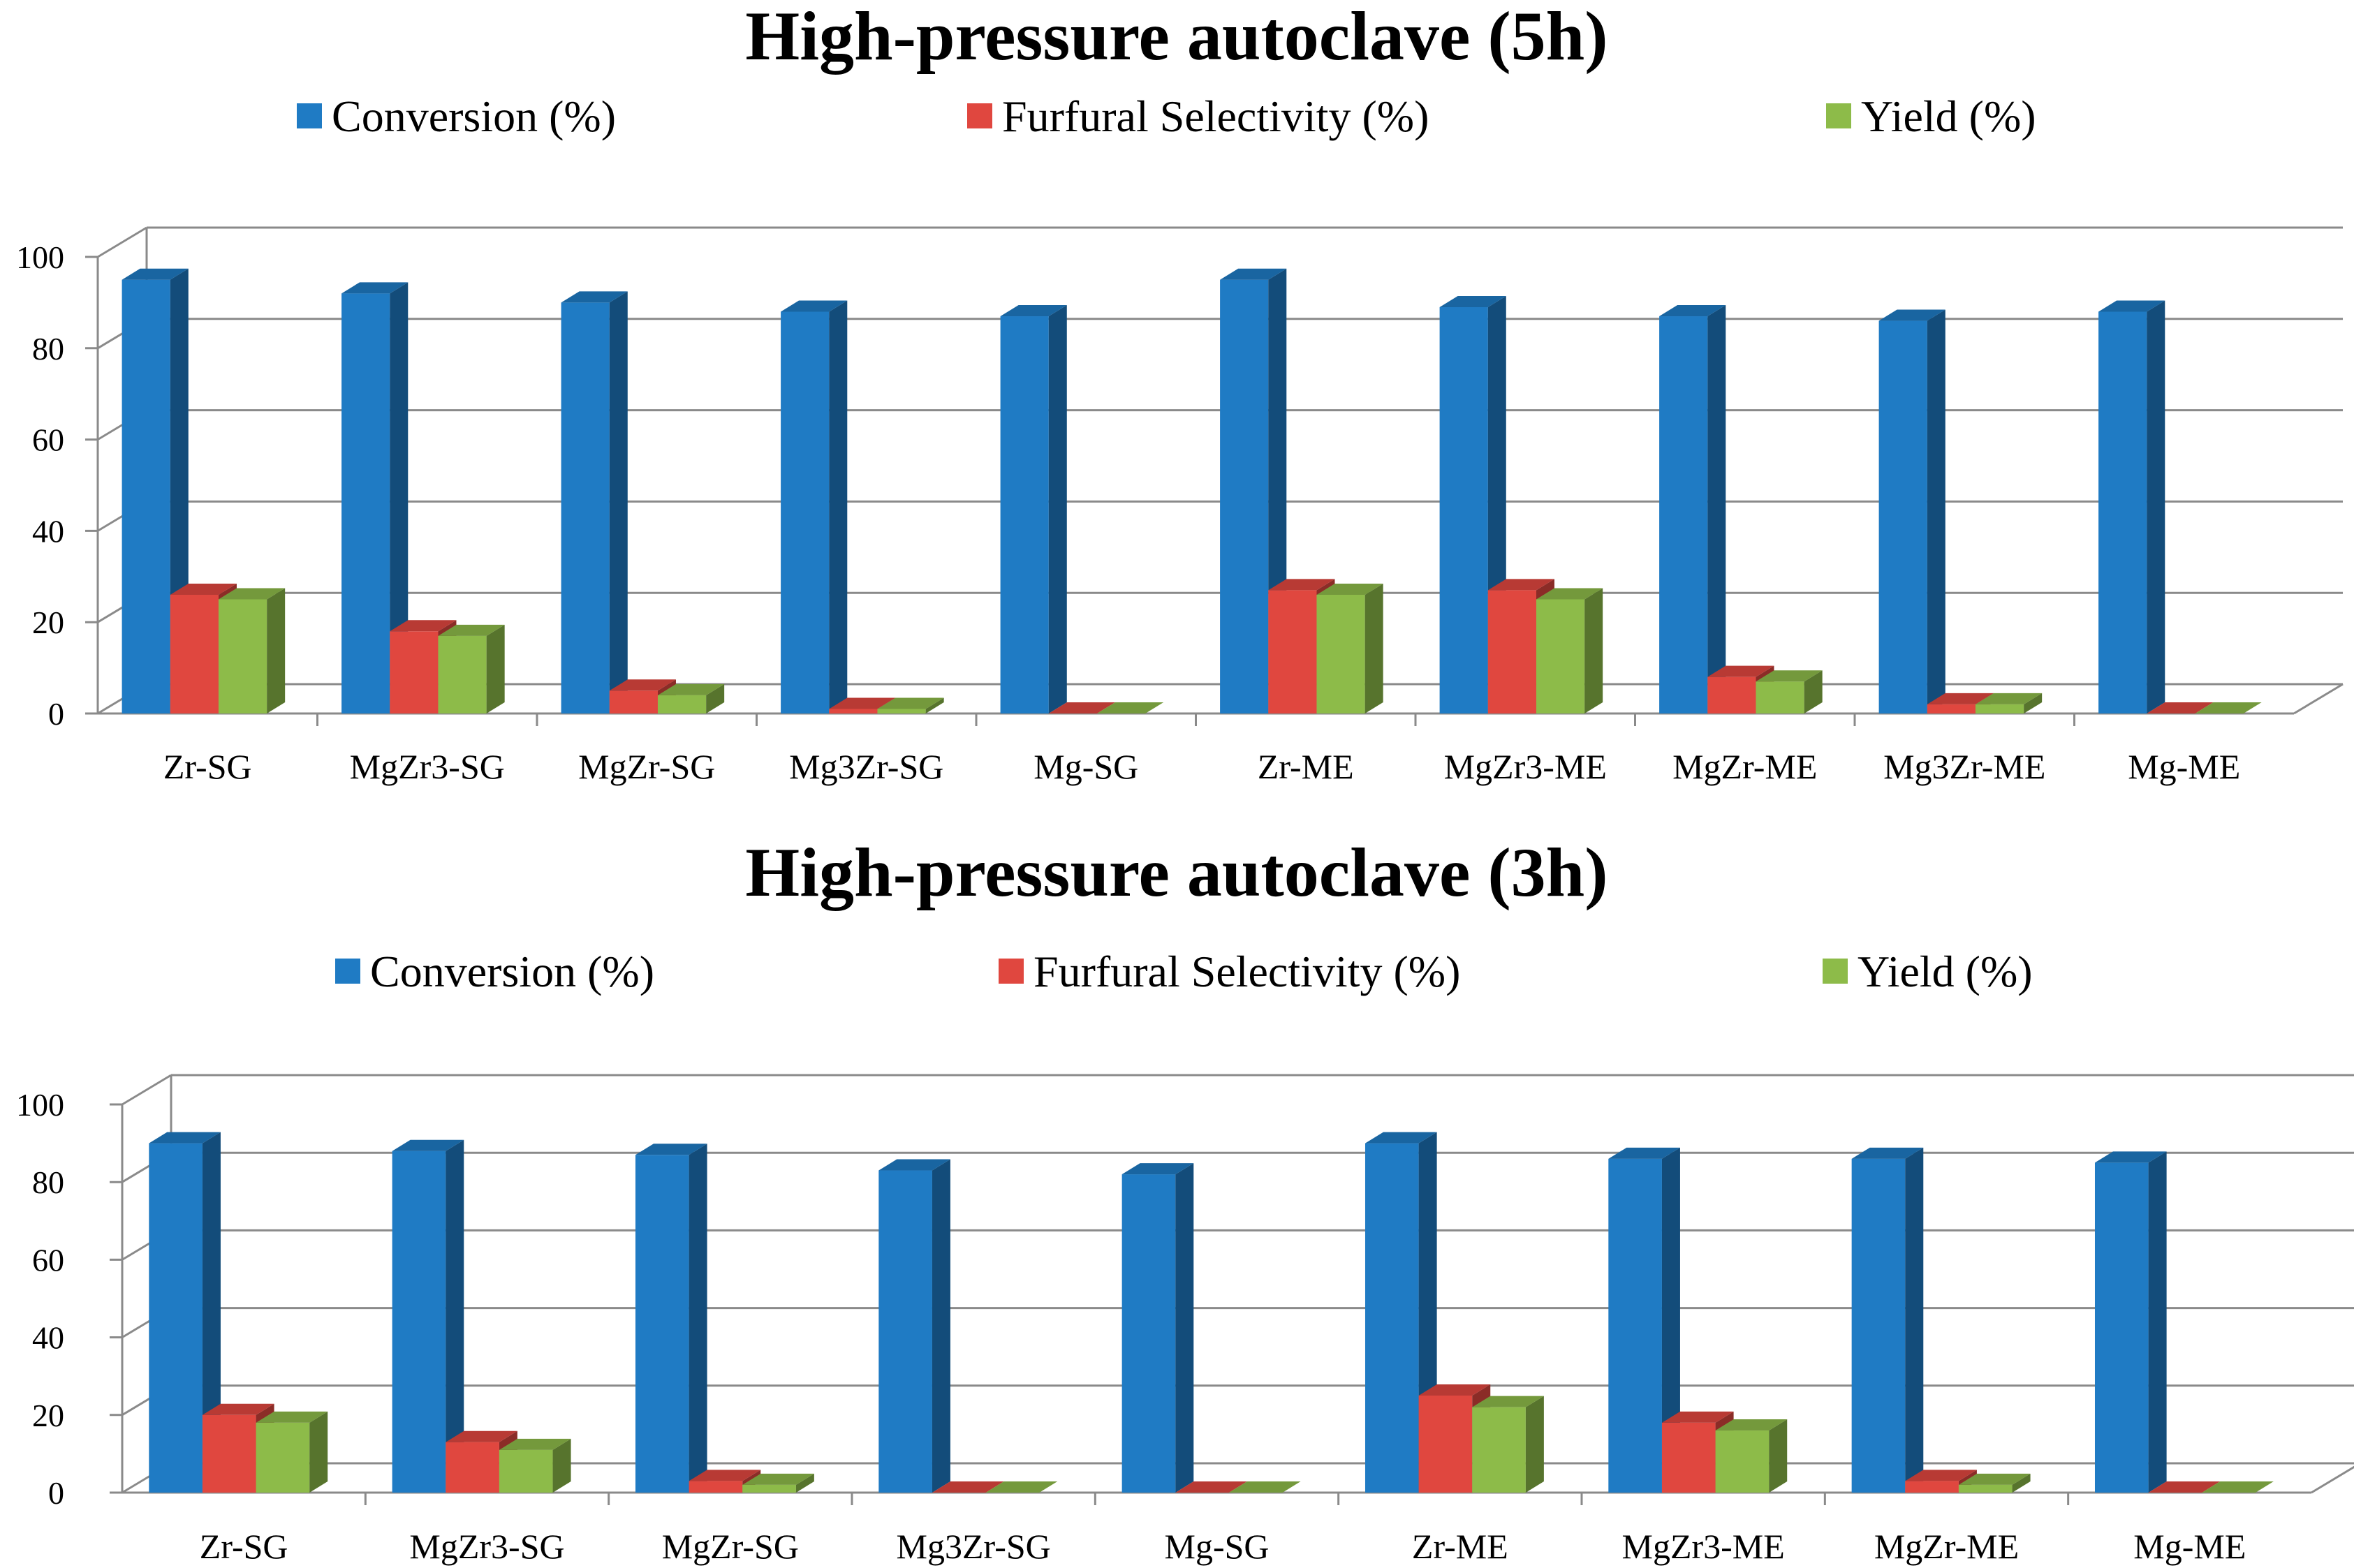 This screenshot has width=2354, height=1568. What do you see at coordinates (56, 1493) in the screenshot?
I see `y-tick-label: 0` at bounding box center [56, 1493].